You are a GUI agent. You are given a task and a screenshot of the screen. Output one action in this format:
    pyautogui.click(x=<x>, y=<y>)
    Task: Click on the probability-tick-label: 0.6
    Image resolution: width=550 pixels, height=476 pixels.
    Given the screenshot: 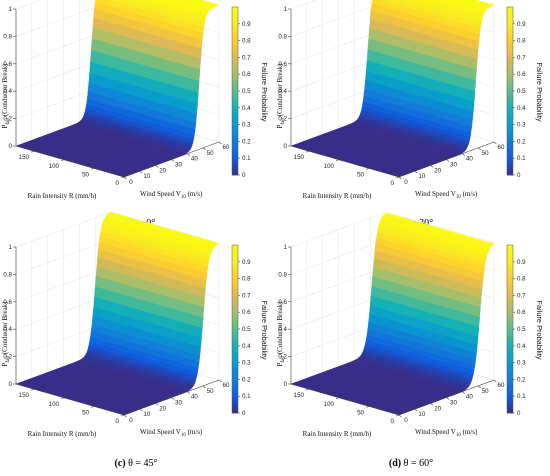 What is the action you would take?
    pyautogui.click(x=7, y=64)
    